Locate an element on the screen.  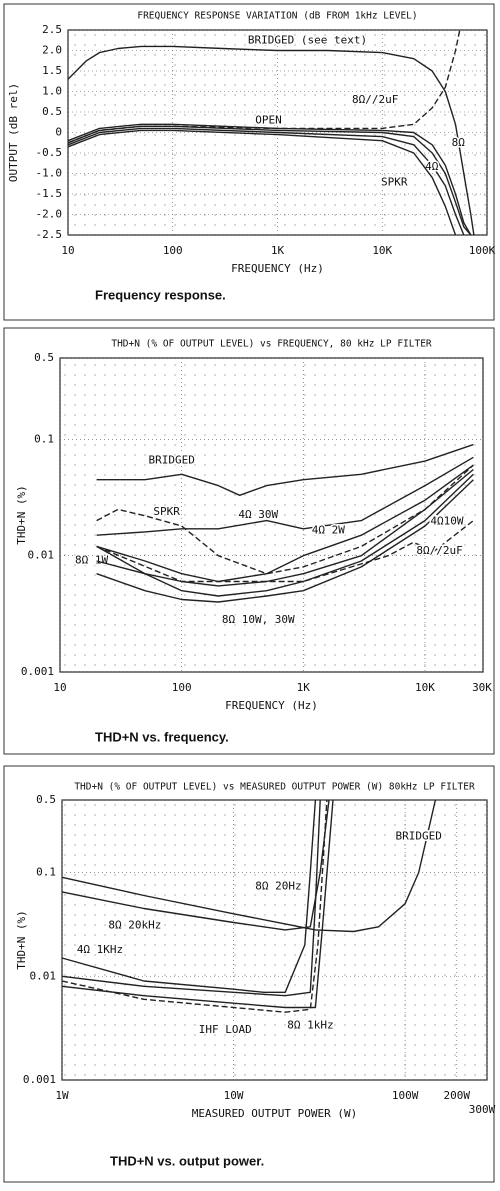
caption: THD+N vs. frequency. is located at coordinates (162, 736).